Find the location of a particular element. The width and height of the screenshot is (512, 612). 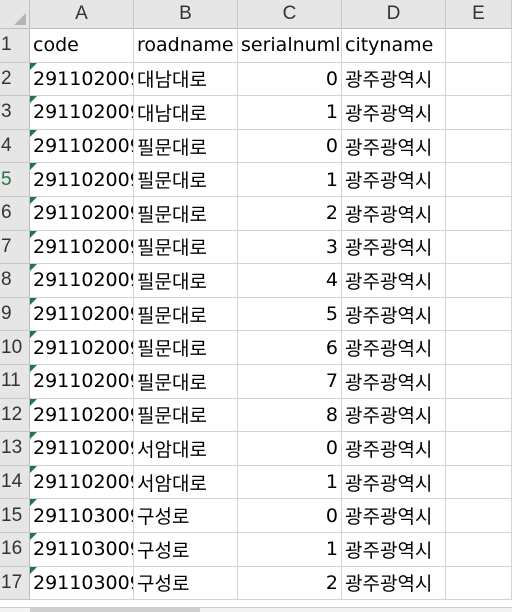

cell-b1: roadname is located at coordinates (186, 46).